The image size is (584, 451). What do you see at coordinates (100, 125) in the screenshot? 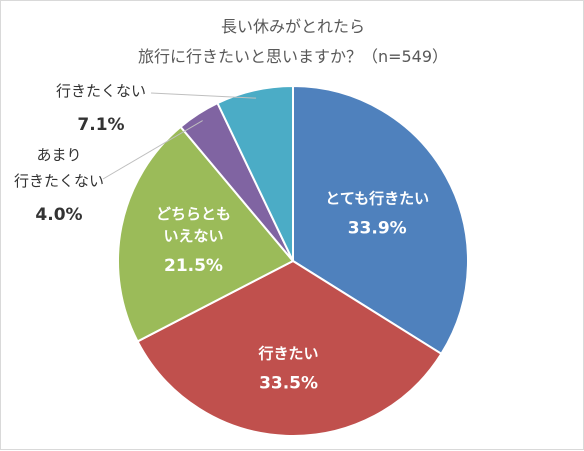
I see `slice-value-not-want: 7.1%` at bounding box center [100, 125].